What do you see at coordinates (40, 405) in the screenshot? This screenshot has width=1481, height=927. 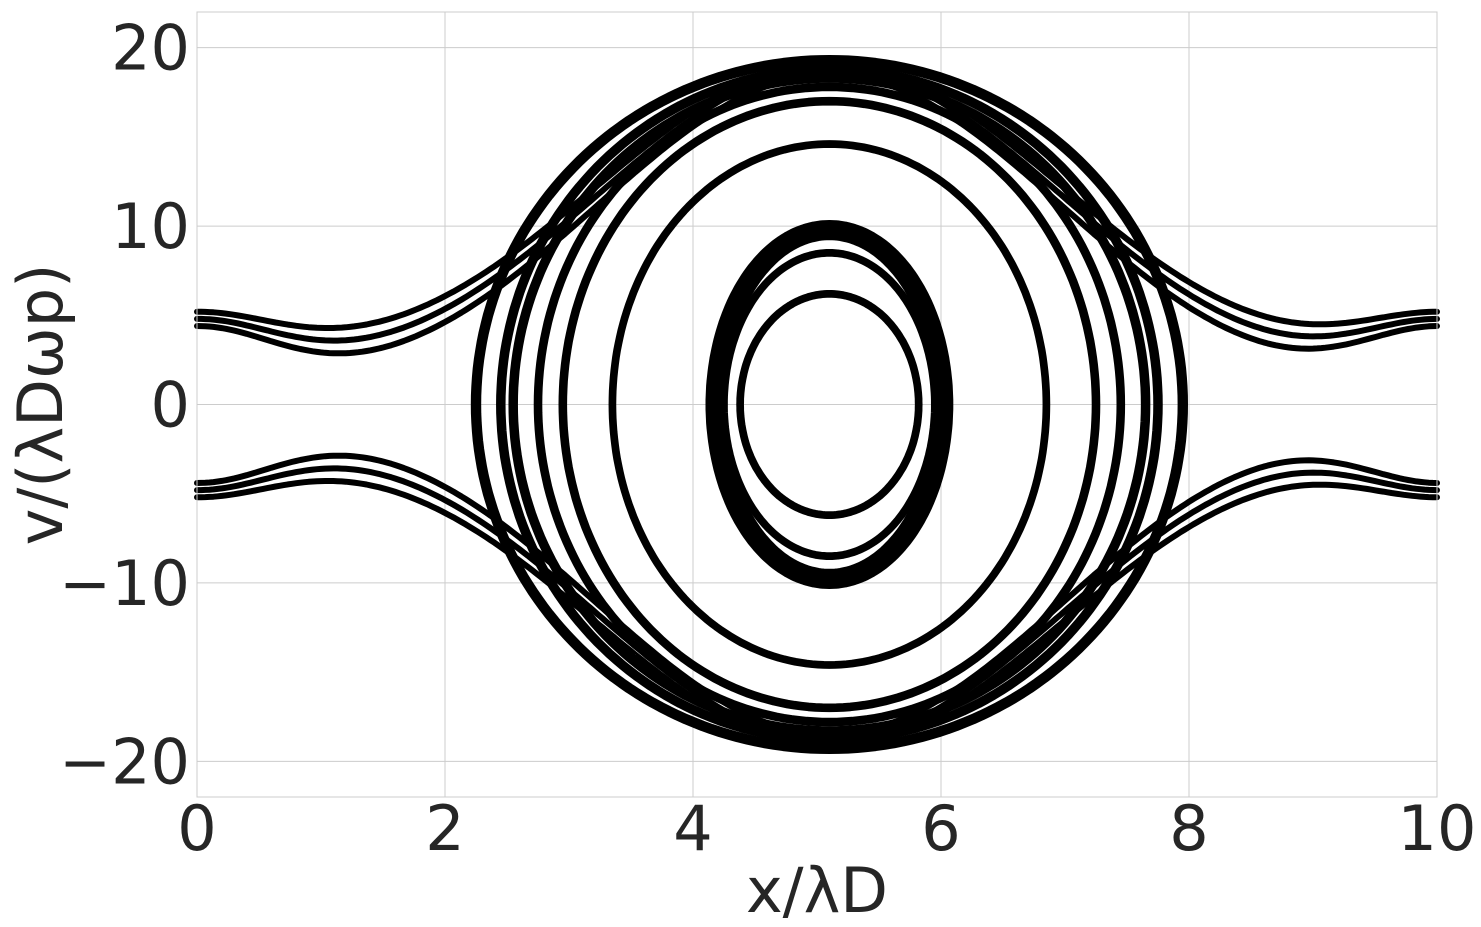 I see `y-axis-label: v/(λDωp)` at bounding box center [40, 405].